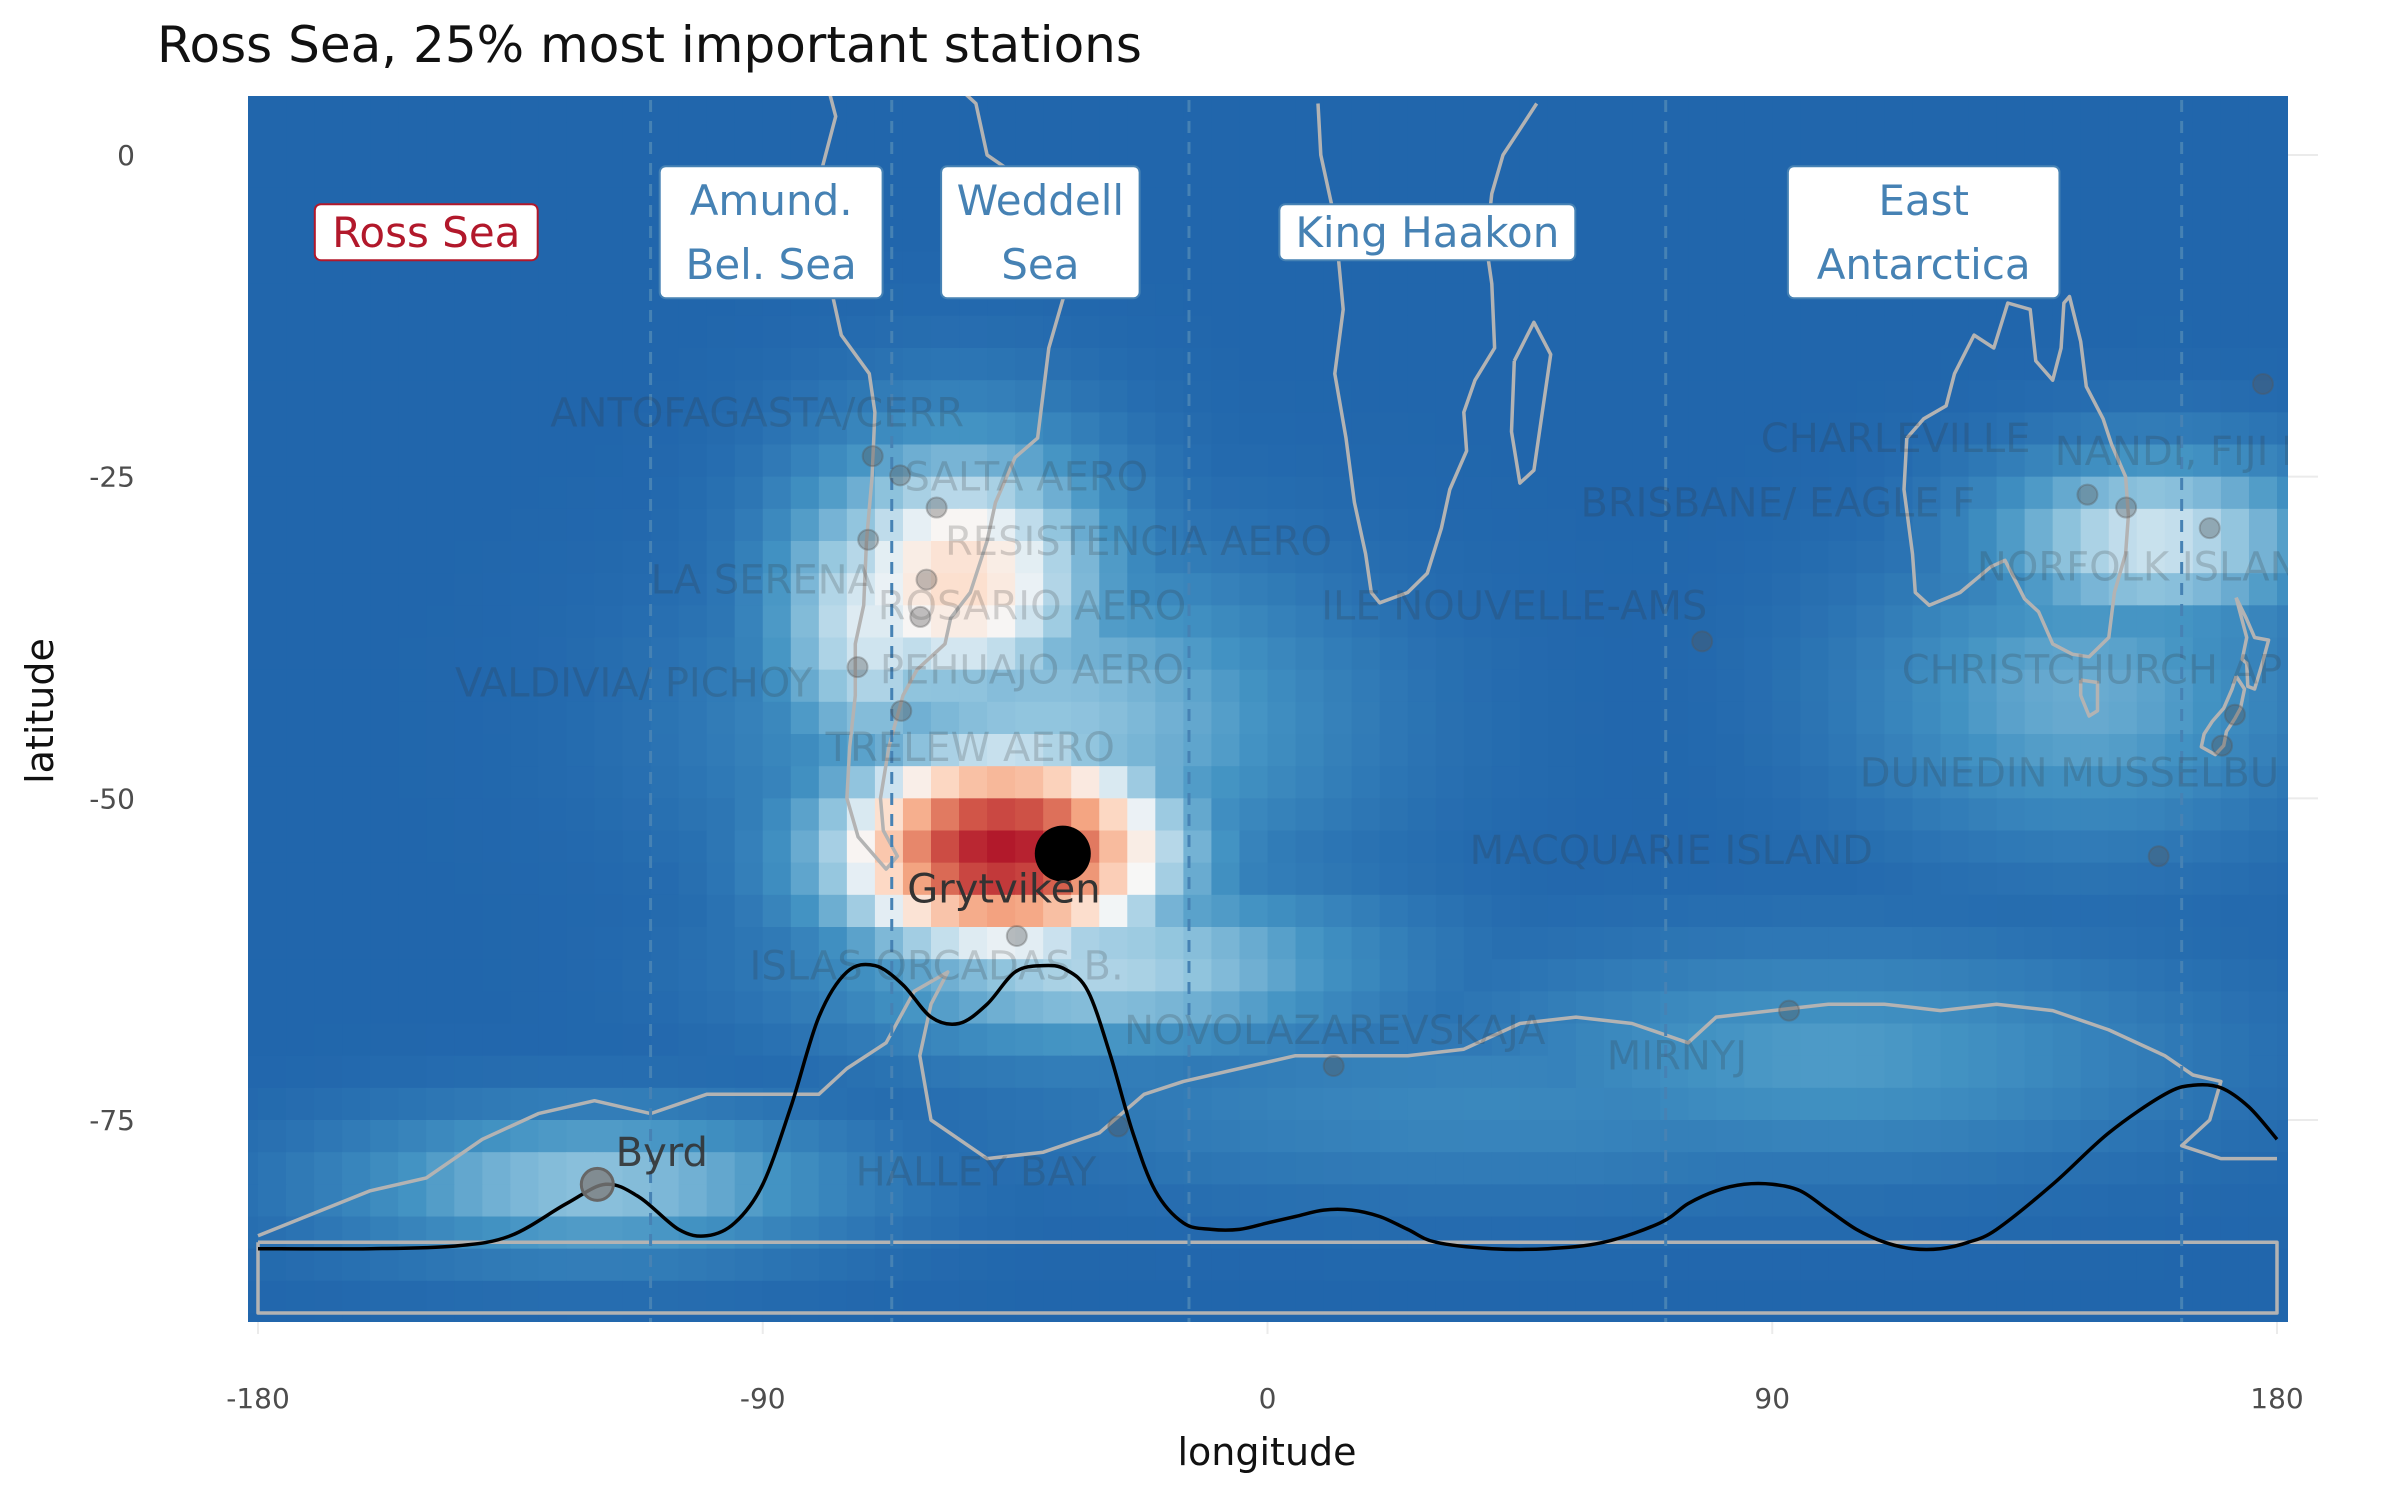  I want to click on grytviken-point, so click(1062, 853).